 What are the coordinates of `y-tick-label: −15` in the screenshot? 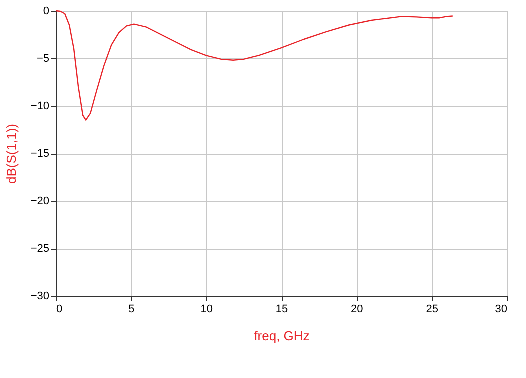 It's located at (40, 154).